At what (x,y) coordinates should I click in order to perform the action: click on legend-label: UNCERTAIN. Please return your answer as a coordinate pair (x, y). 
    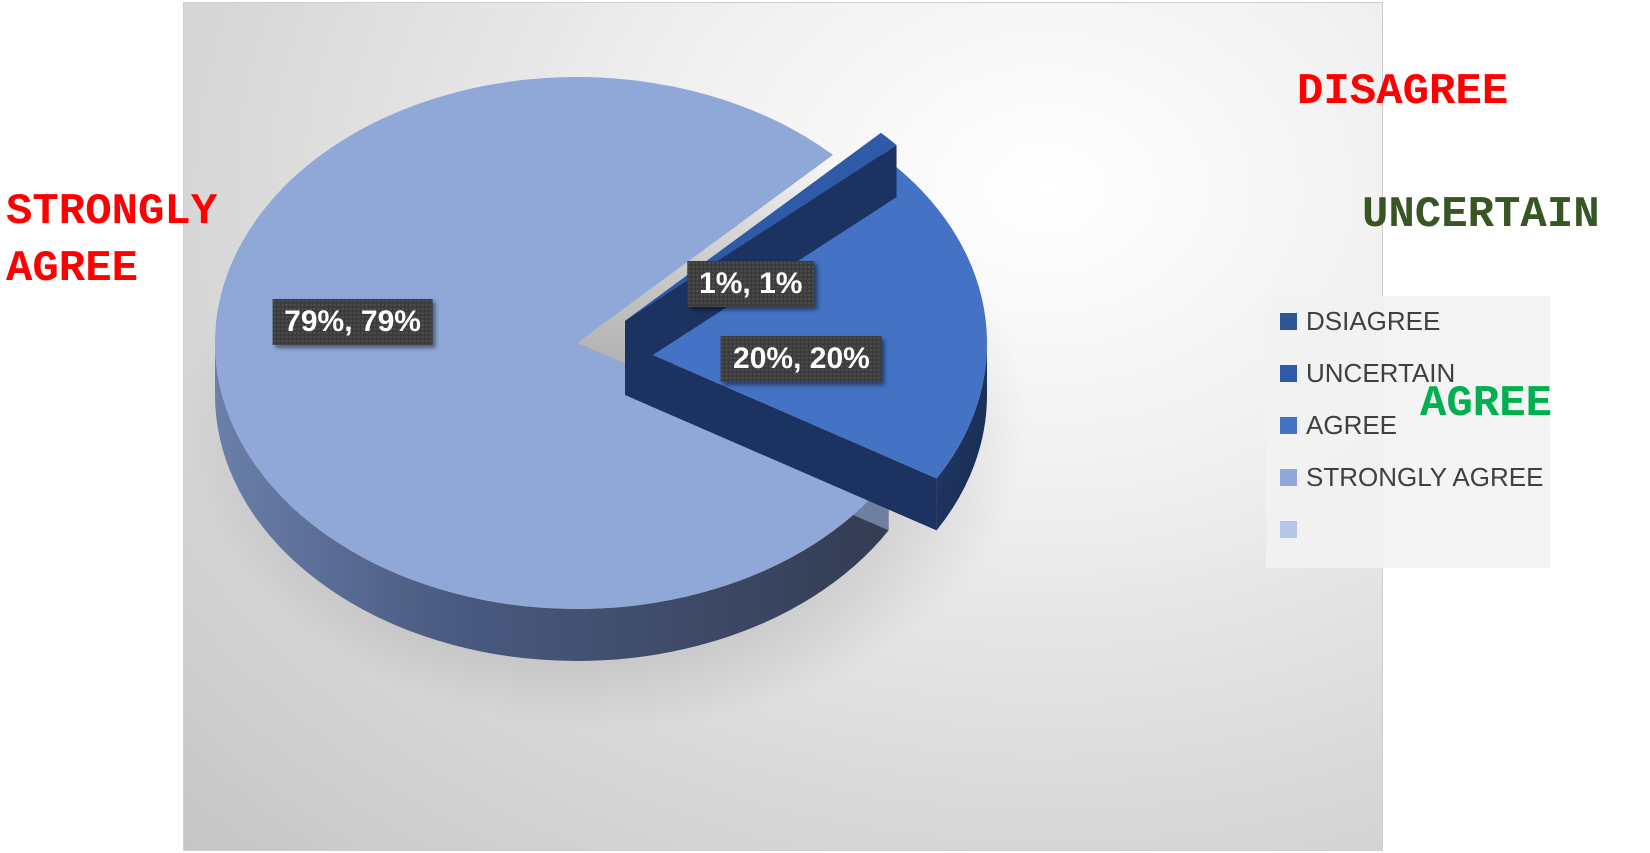
    Looking at the image, I should click on (1381, 372).